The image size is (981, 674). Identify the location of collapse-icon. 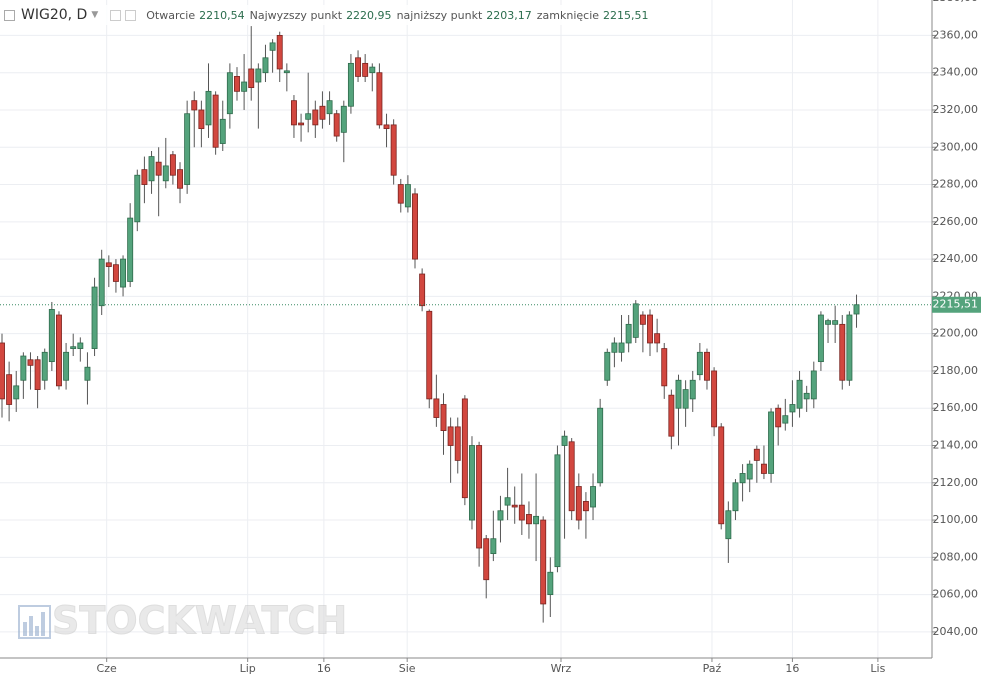
(9, 15).